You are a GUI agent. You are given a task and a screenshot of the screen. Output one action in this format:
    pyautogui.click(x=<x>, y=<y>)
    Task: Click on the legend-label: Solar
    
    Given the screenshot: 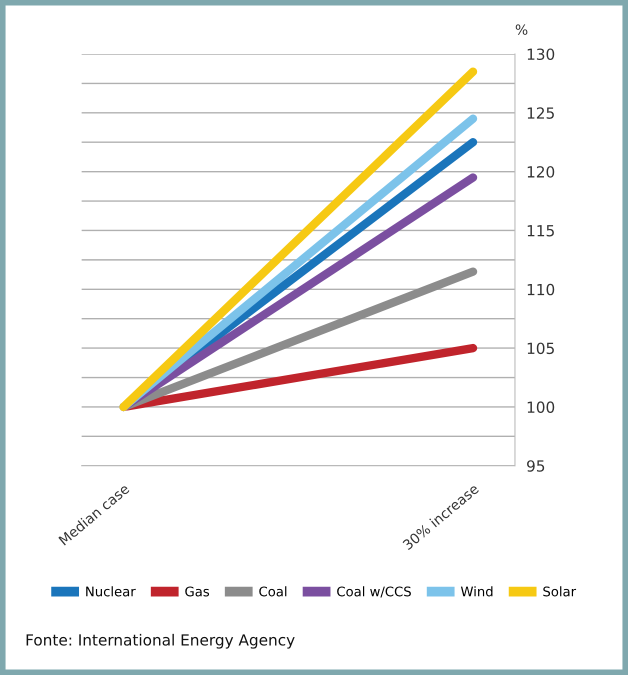 What is the action you would take?
    pyautogui.click(x=559, y=591)
    